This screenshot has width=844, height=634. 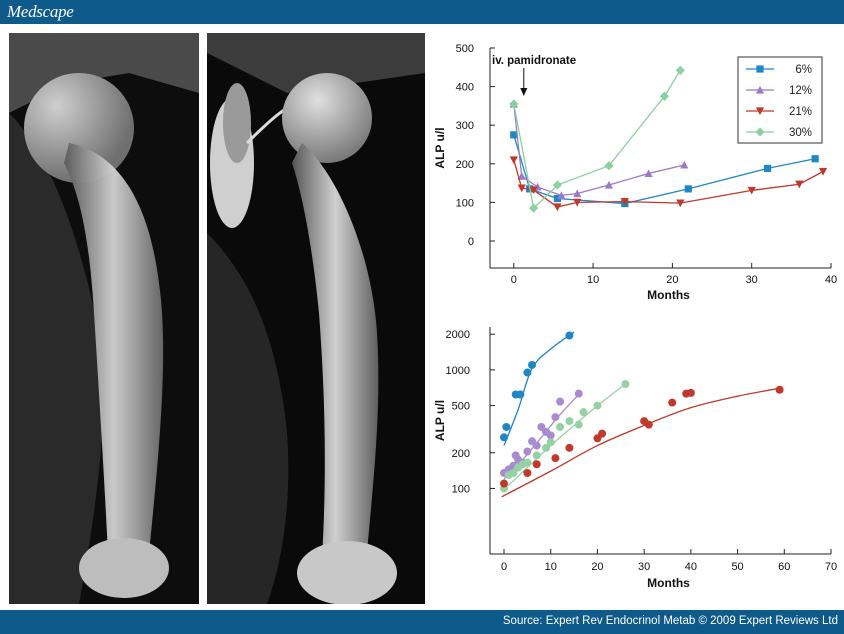 I want to click on y-axis-title: ALP u/l, so click(x=440, y=420).